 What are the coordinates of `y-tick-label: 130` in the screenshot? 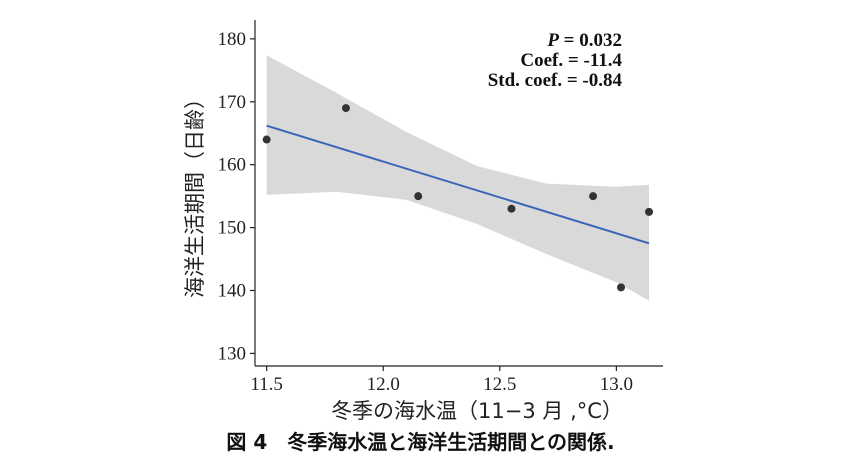 It's located at (232, 353).